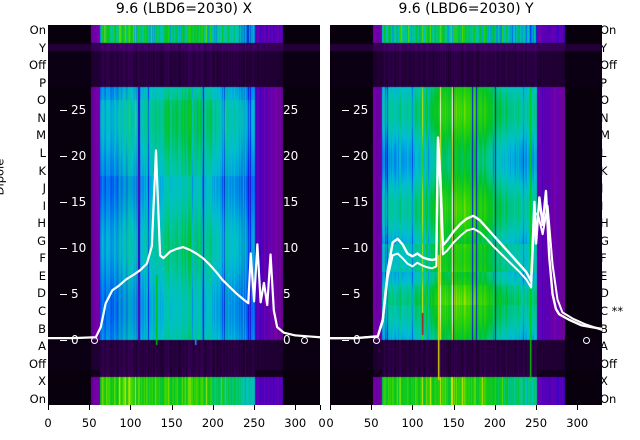 The width and height of the screenshot is (640, 440). Describe the element at coordinates (41, 311) in the screenshot. I see `category-label-left-16: C` at that location.